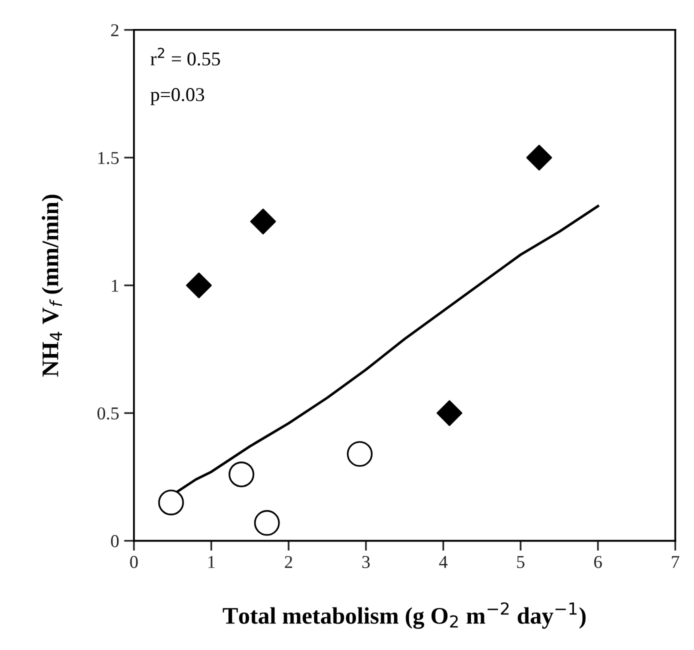  What do you see at coordinates (115, 286) in the screenshot?
I see `y-tick-label: 1` at bounding box center [115, 286].